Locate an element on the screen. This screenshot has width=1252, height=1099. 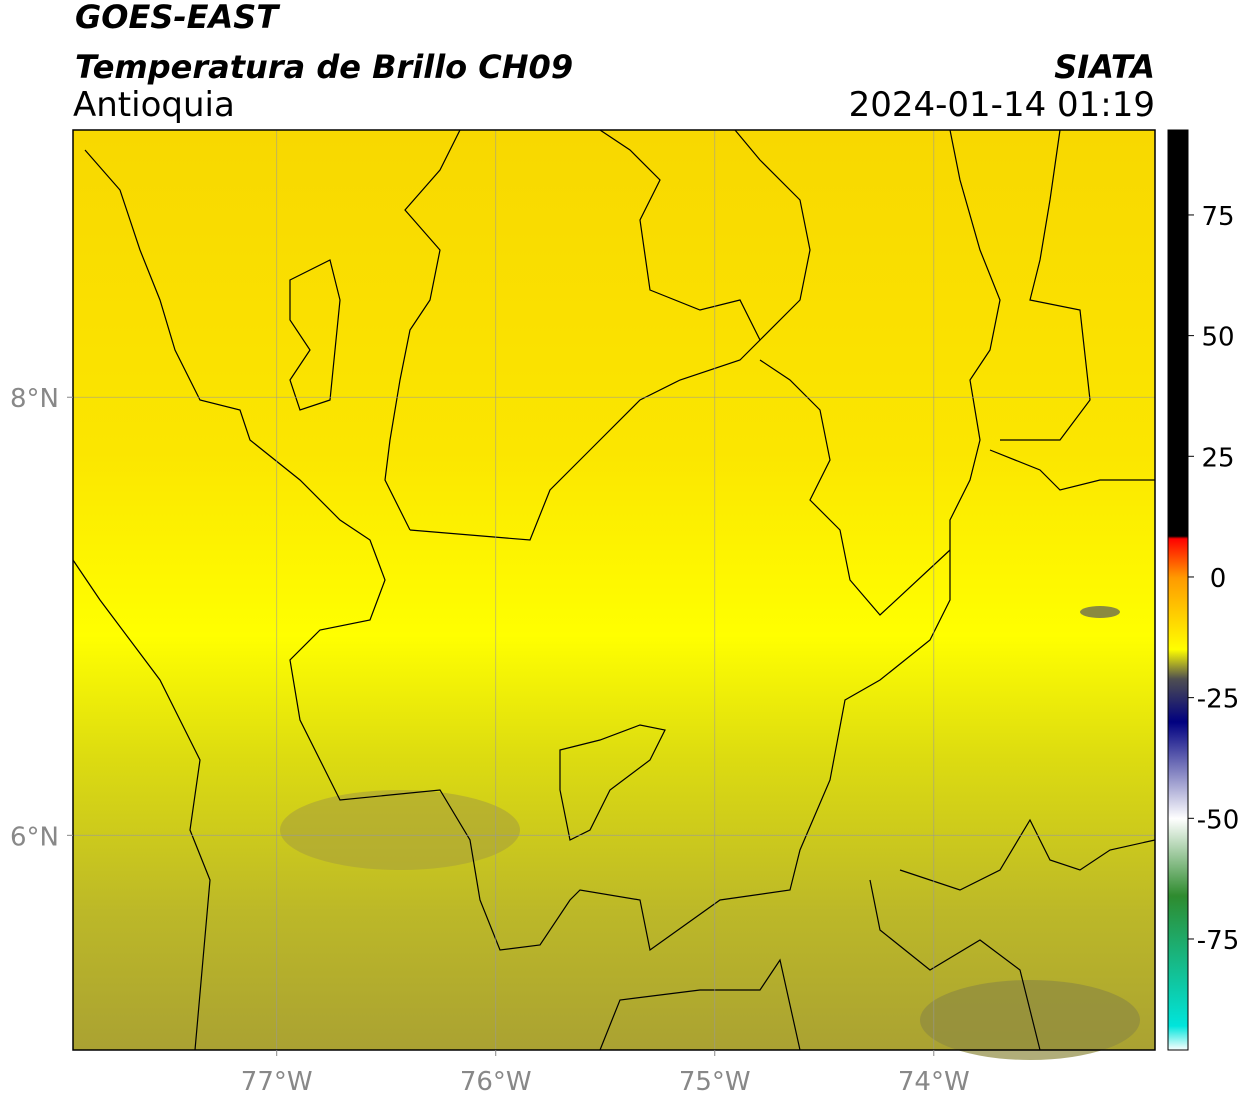
colorbar-tick-label: -25 is located at coordinates (1218, 700).